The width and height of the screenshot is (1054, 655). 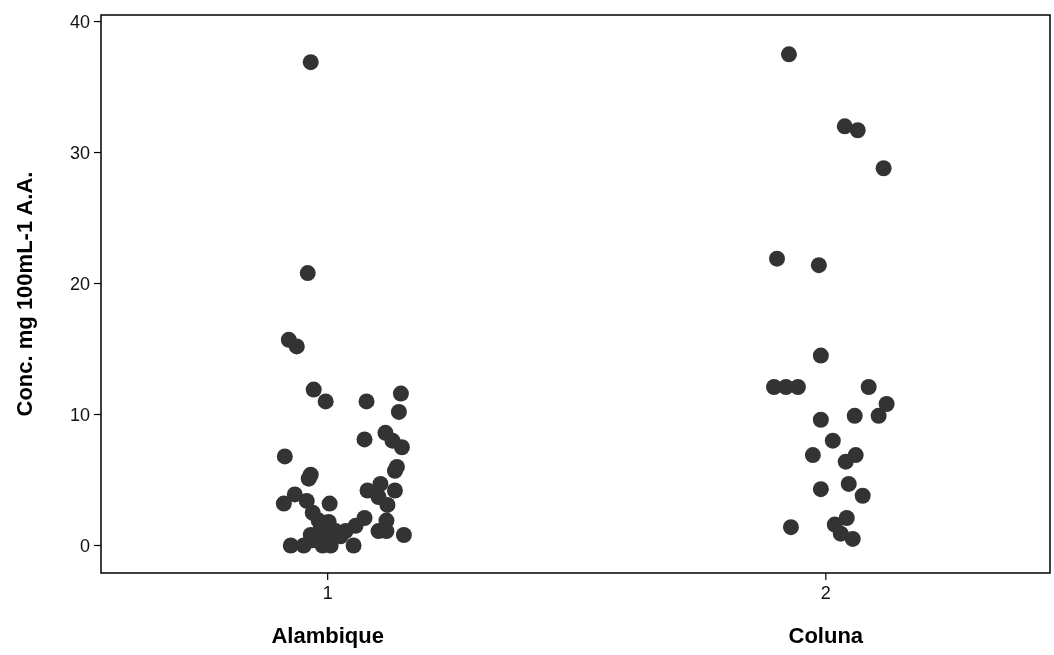 What do you see at coordinates (826, 635) in the screenshot?
I see `text: Coluna` at bounding box center [826, 635].